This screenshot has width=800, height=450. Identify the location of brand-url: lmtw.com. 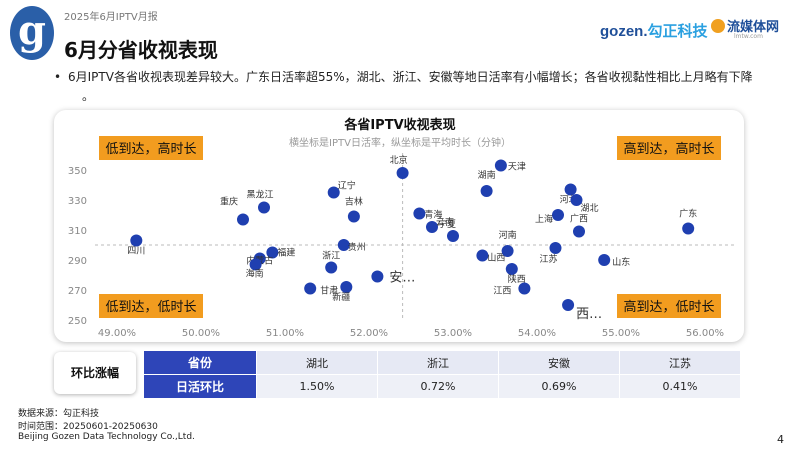
(748, 36).